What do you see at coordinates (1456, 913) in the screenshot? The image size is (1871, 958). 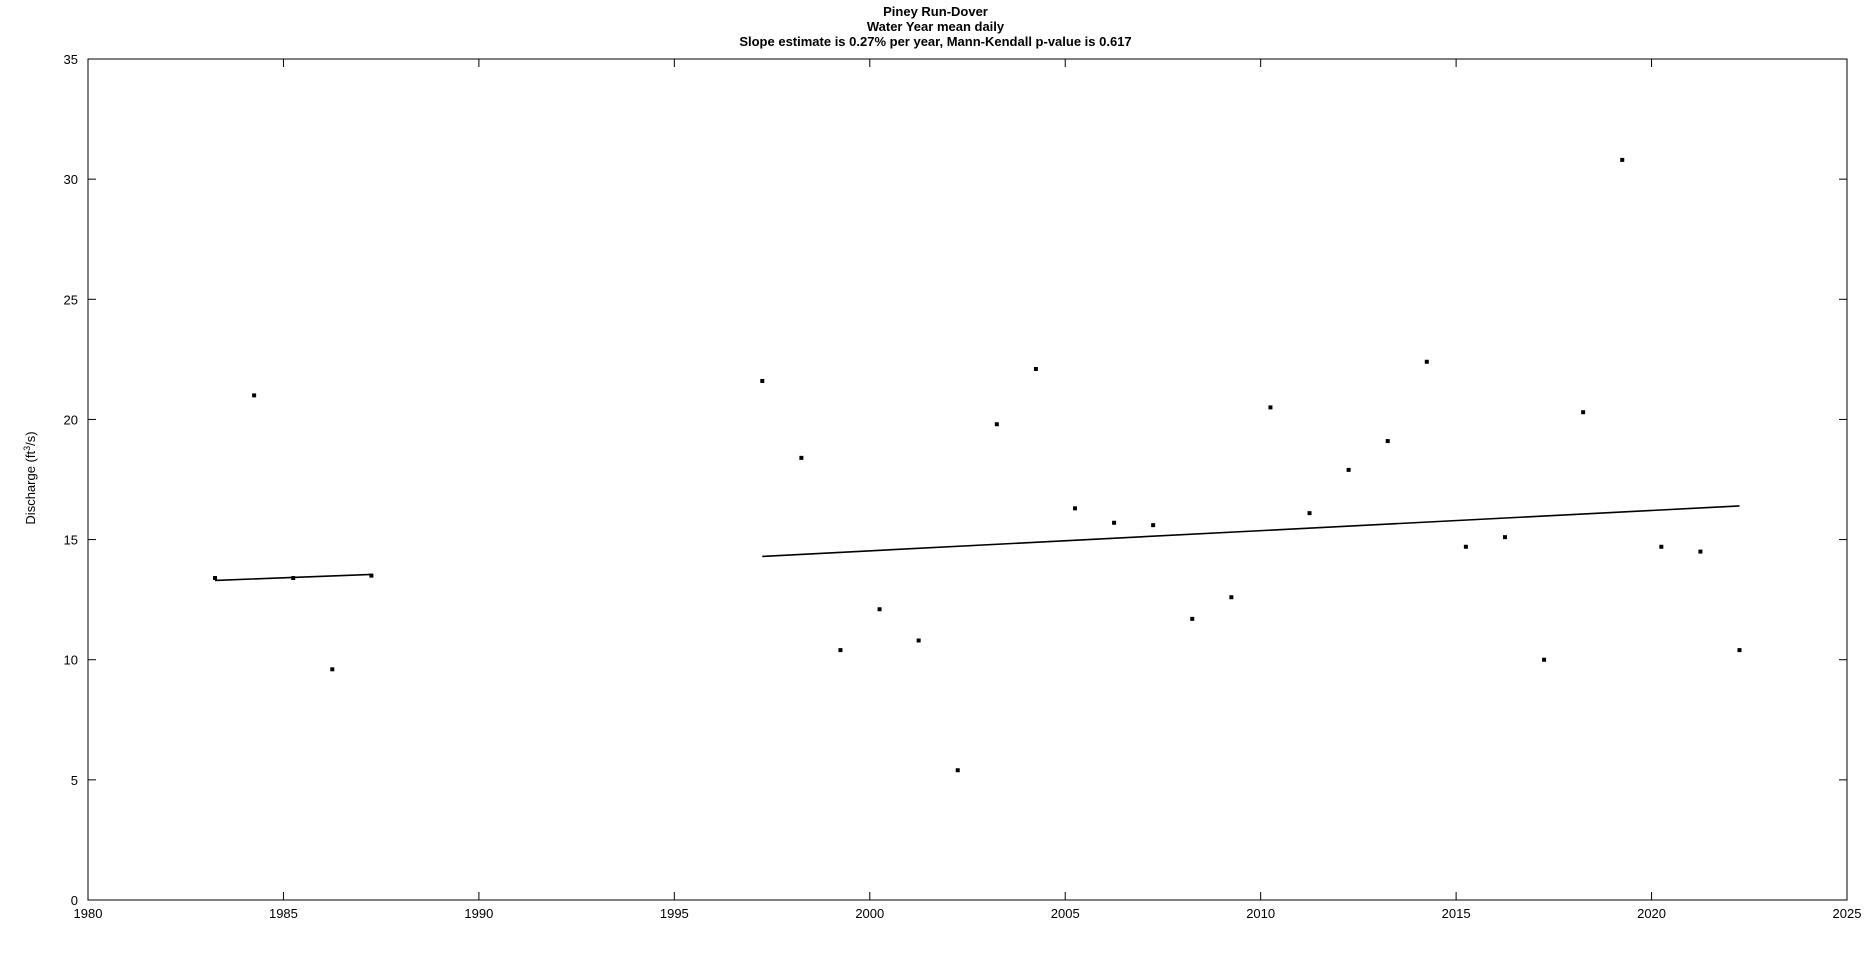 I see `x-tick-label: 2015` at bounding box center [1456, 913].